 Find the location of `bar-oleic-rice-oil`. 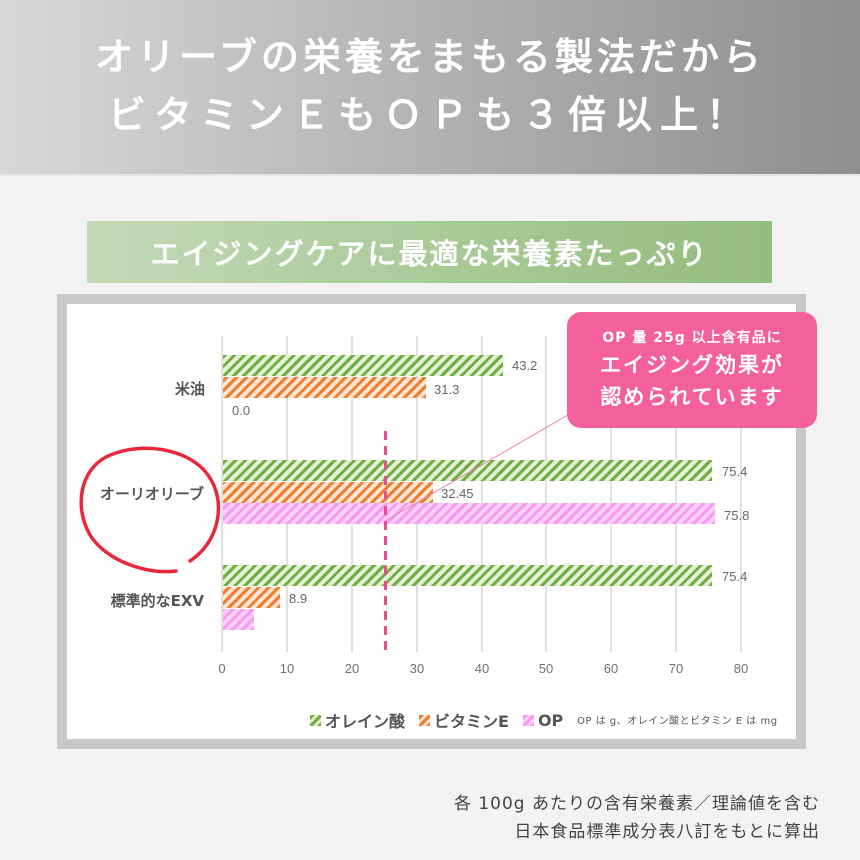

bar-oleic-rice-oil is located at coordinates (363, 365).